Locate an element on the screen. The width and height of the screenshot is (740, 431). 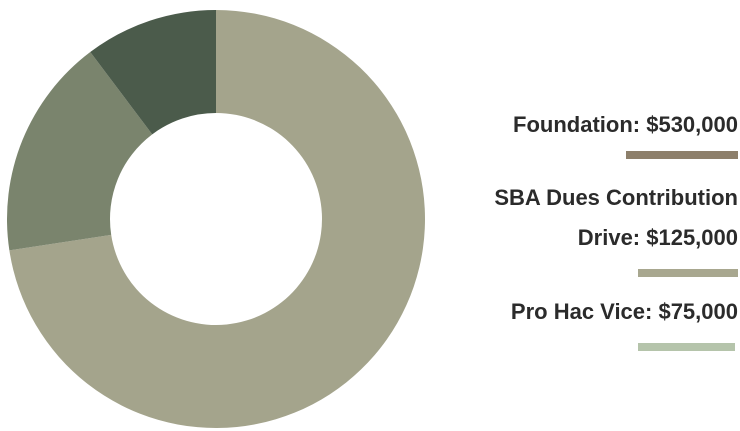
legend-label: Foundation: $530,000 is located at coordinates (625, 124).